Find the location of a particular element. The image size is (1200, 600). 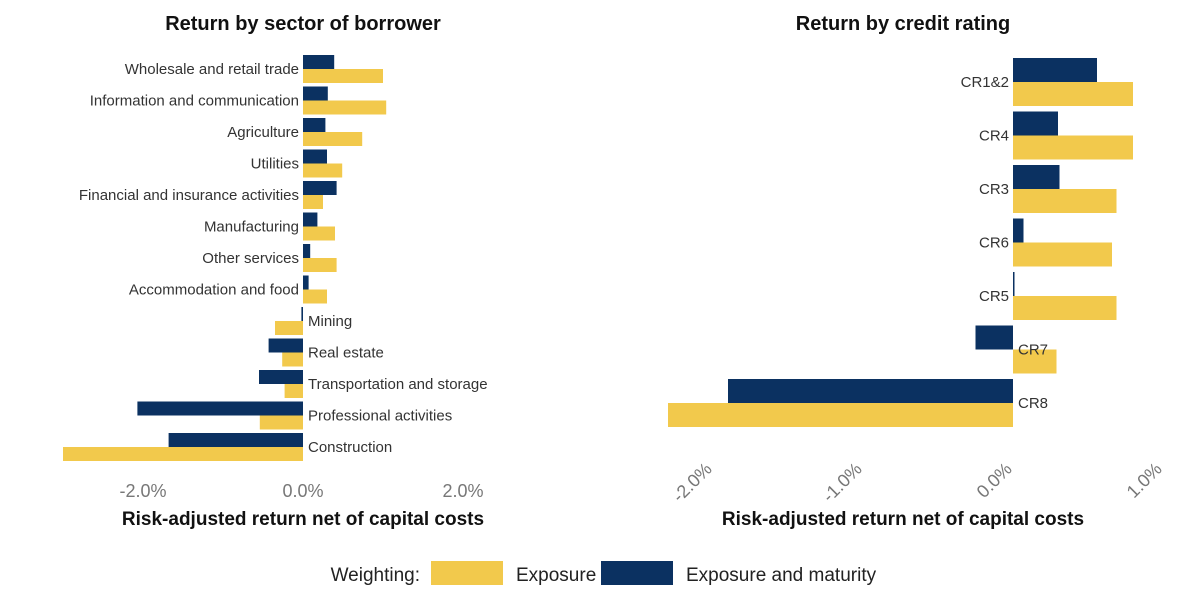

x-tick-label: -1.0% is located at coordinates (841, 482).